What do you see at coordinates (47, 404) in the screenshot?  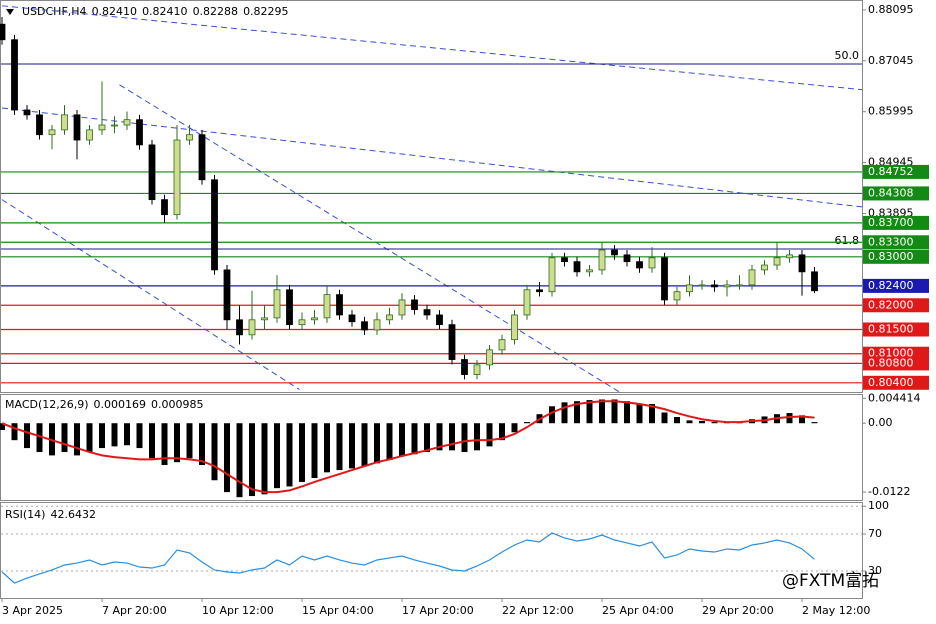 I see `indicator-title: MACD(12,26,9)` at bounding box center [47, 404].